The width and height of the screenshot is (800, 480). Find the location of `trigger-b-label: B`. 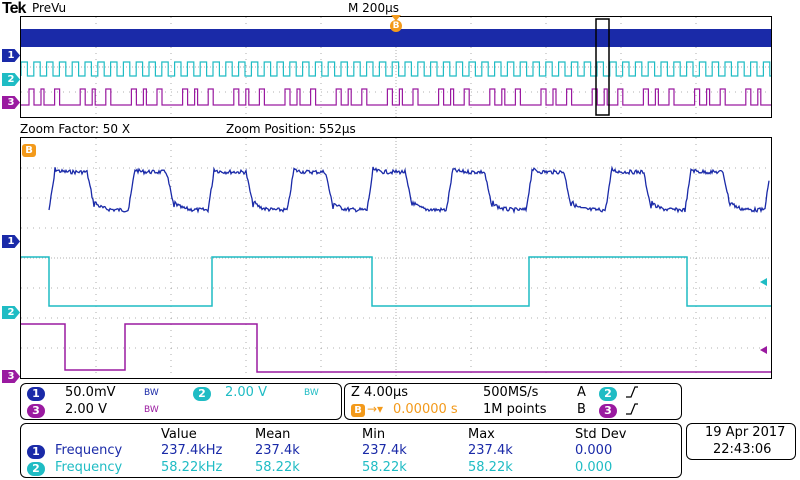

trigger-b-label: B is located at coordinates (581, 409).